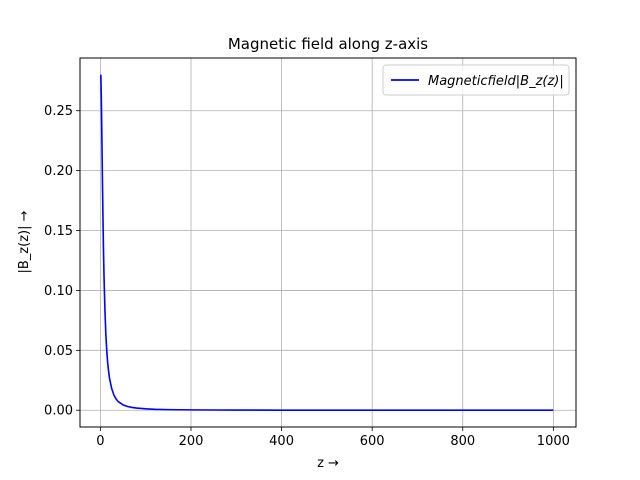 The width and height of the screenshot is (640, 480). I want to click on x-tick-label: 1000, so click(553, 441).